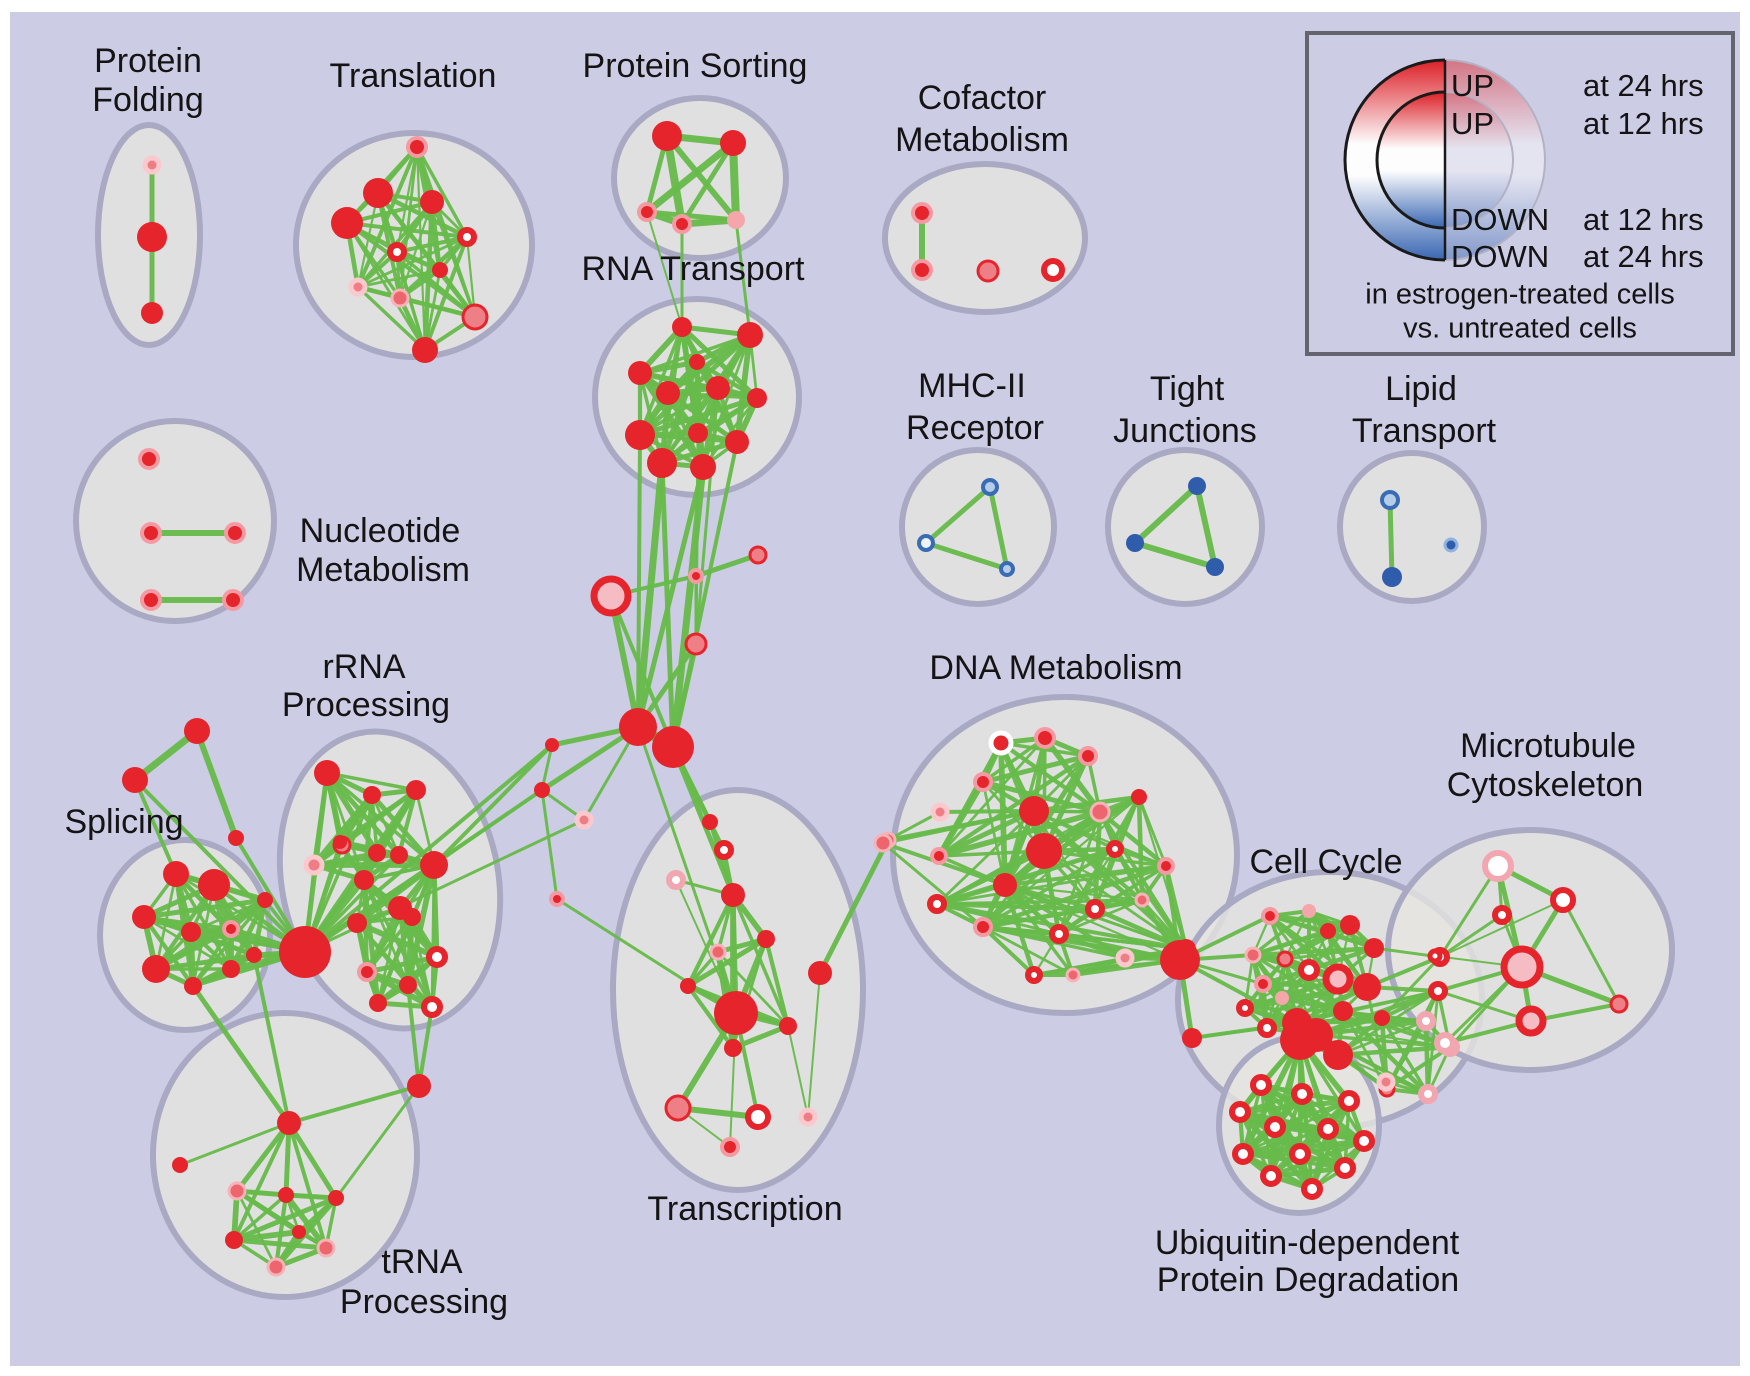  What do you see at coordinates (1495, 160) in the screenshot?
I see `legend-circle-right-half` at bounding box center [1495, 160].